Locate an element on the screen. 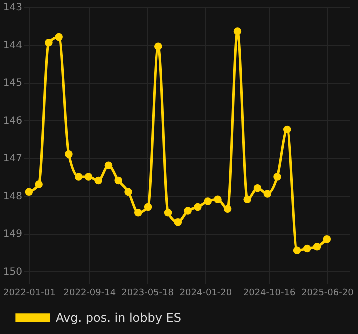 The width and height of the screenshot is (358, 334). x-tick-label: 2022-09-14 is located at coordinates (90, 293).